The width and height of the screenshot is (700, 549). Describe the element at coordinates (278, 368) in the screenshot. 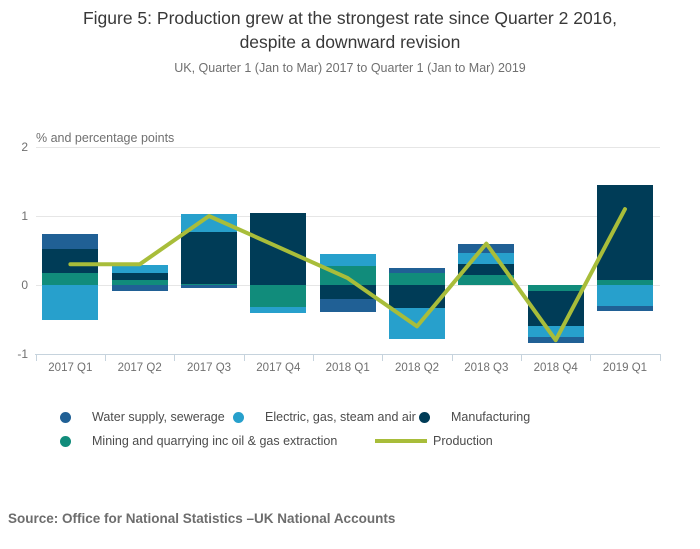

I see `x-axis-label: 2017 Q4` at that location.